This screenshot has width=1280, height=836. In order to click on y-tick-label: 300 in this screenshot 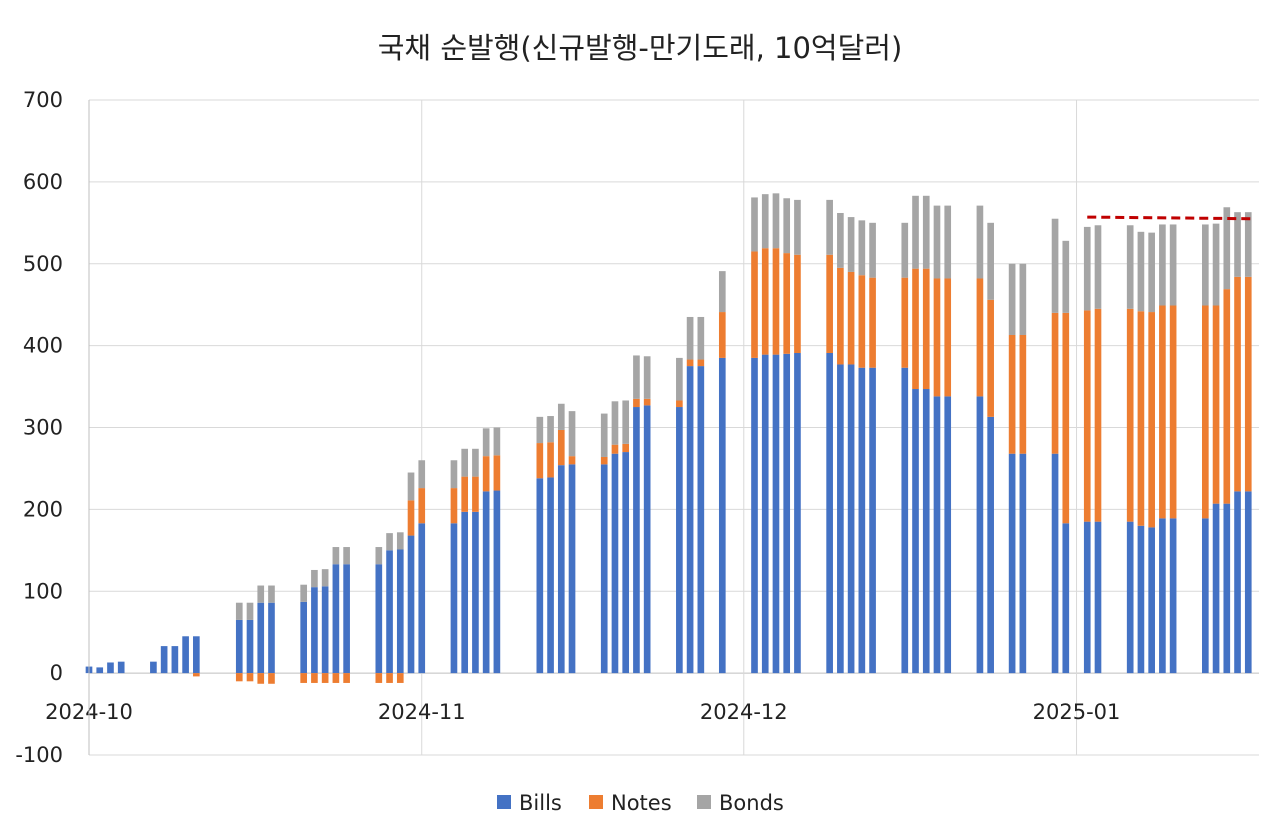, I will do `click(43, 428)`.